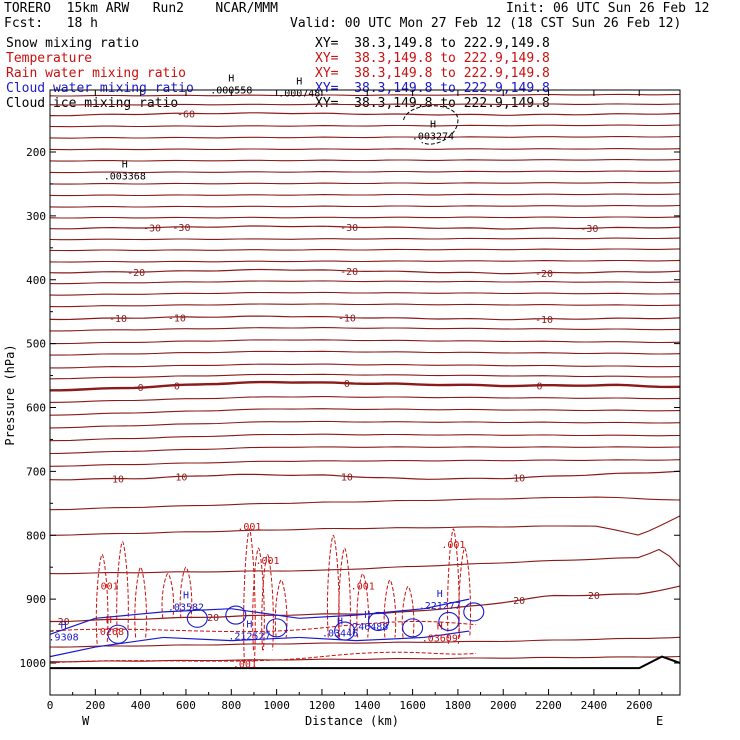  I want to click on x-tick-label: 0, so click(50, 705).